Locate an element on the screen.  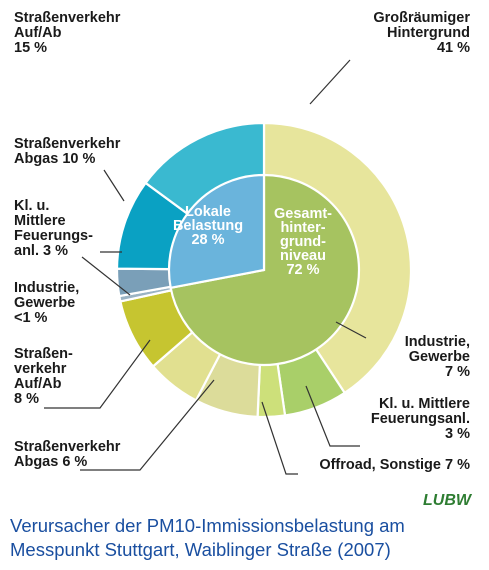
inner-slice-lokal is located at coordinates (216, 231).